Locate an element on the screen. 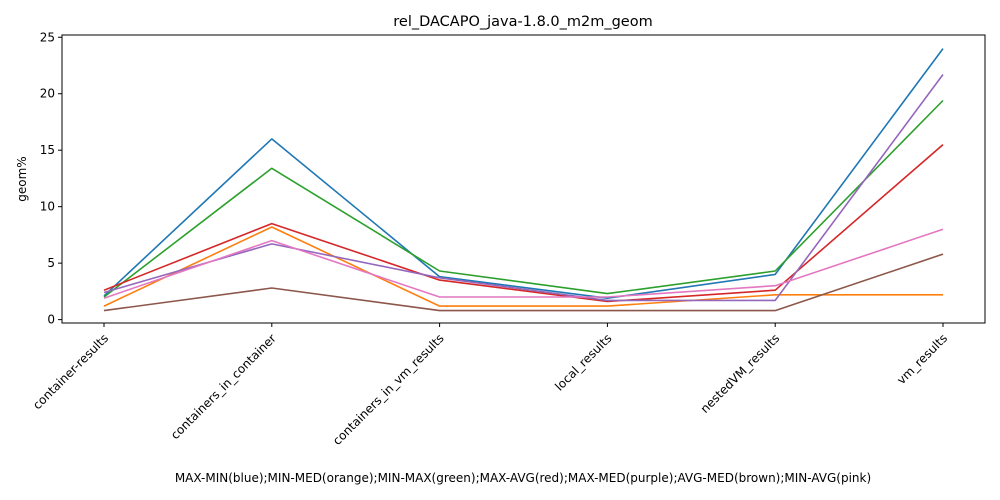  chart-title: rel_DACAPO_java-1.8.0_m2m_geom is located at coordinates (522, 22).